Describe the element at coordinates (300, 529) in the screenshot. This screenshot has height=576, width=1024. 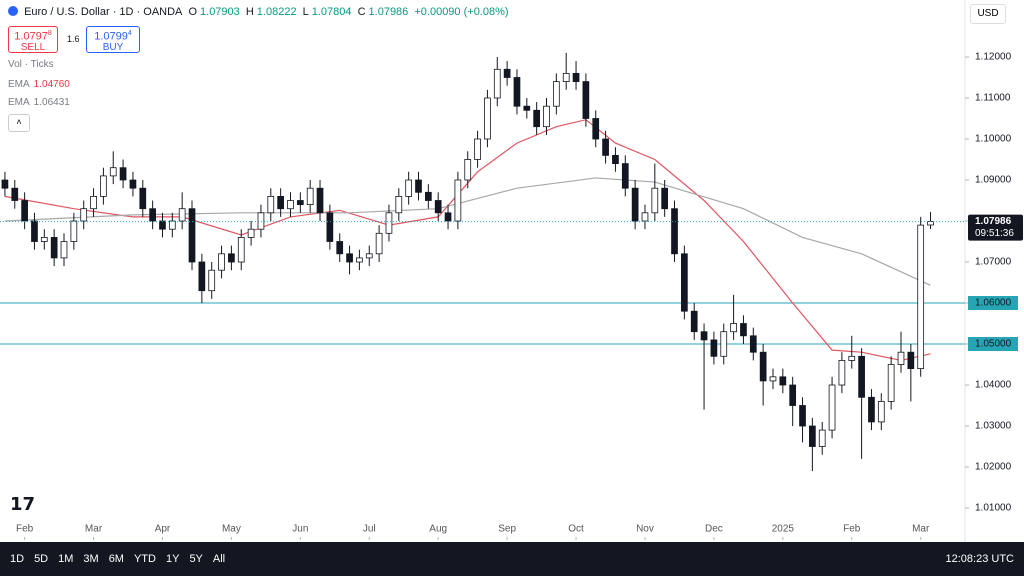
I see `x-tick-label: Jun` at that location.